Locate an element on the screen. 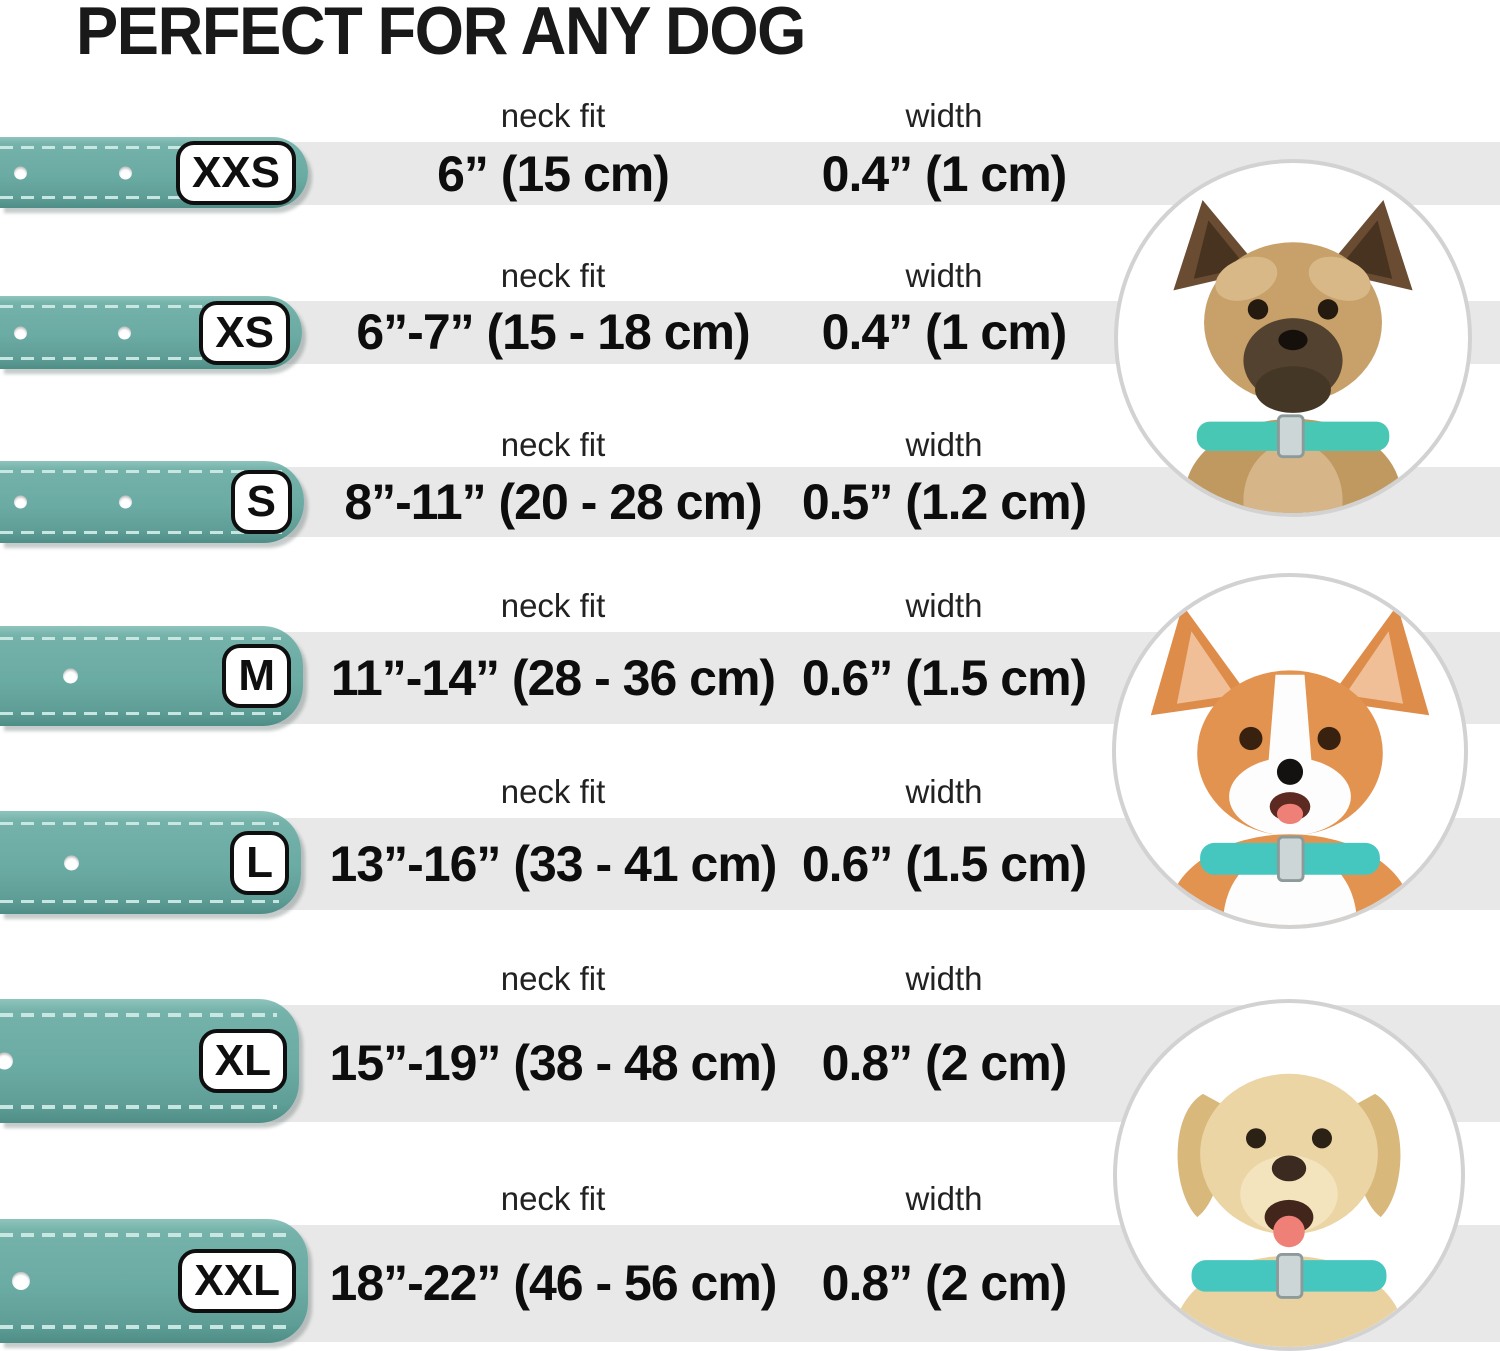  neck-fit-value: 6”-7” (15 - 18 cm) is located at coordinates (553, 332).